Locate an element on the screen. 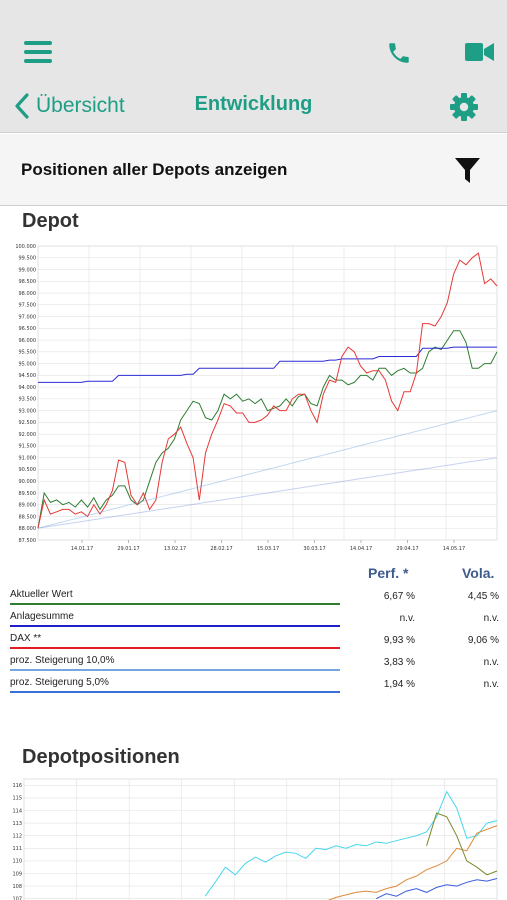 The image size is (507, 900). x-tick-label: 29.04.17 is located at coordinates (407, 549).